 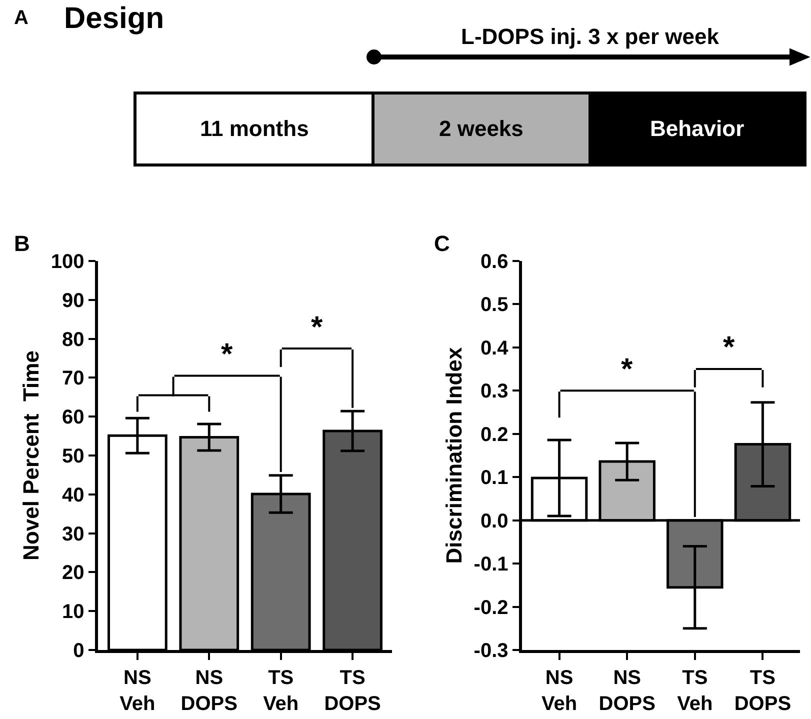 I want to click on y-tick-label: 0.5, so click(x=494, y=305).